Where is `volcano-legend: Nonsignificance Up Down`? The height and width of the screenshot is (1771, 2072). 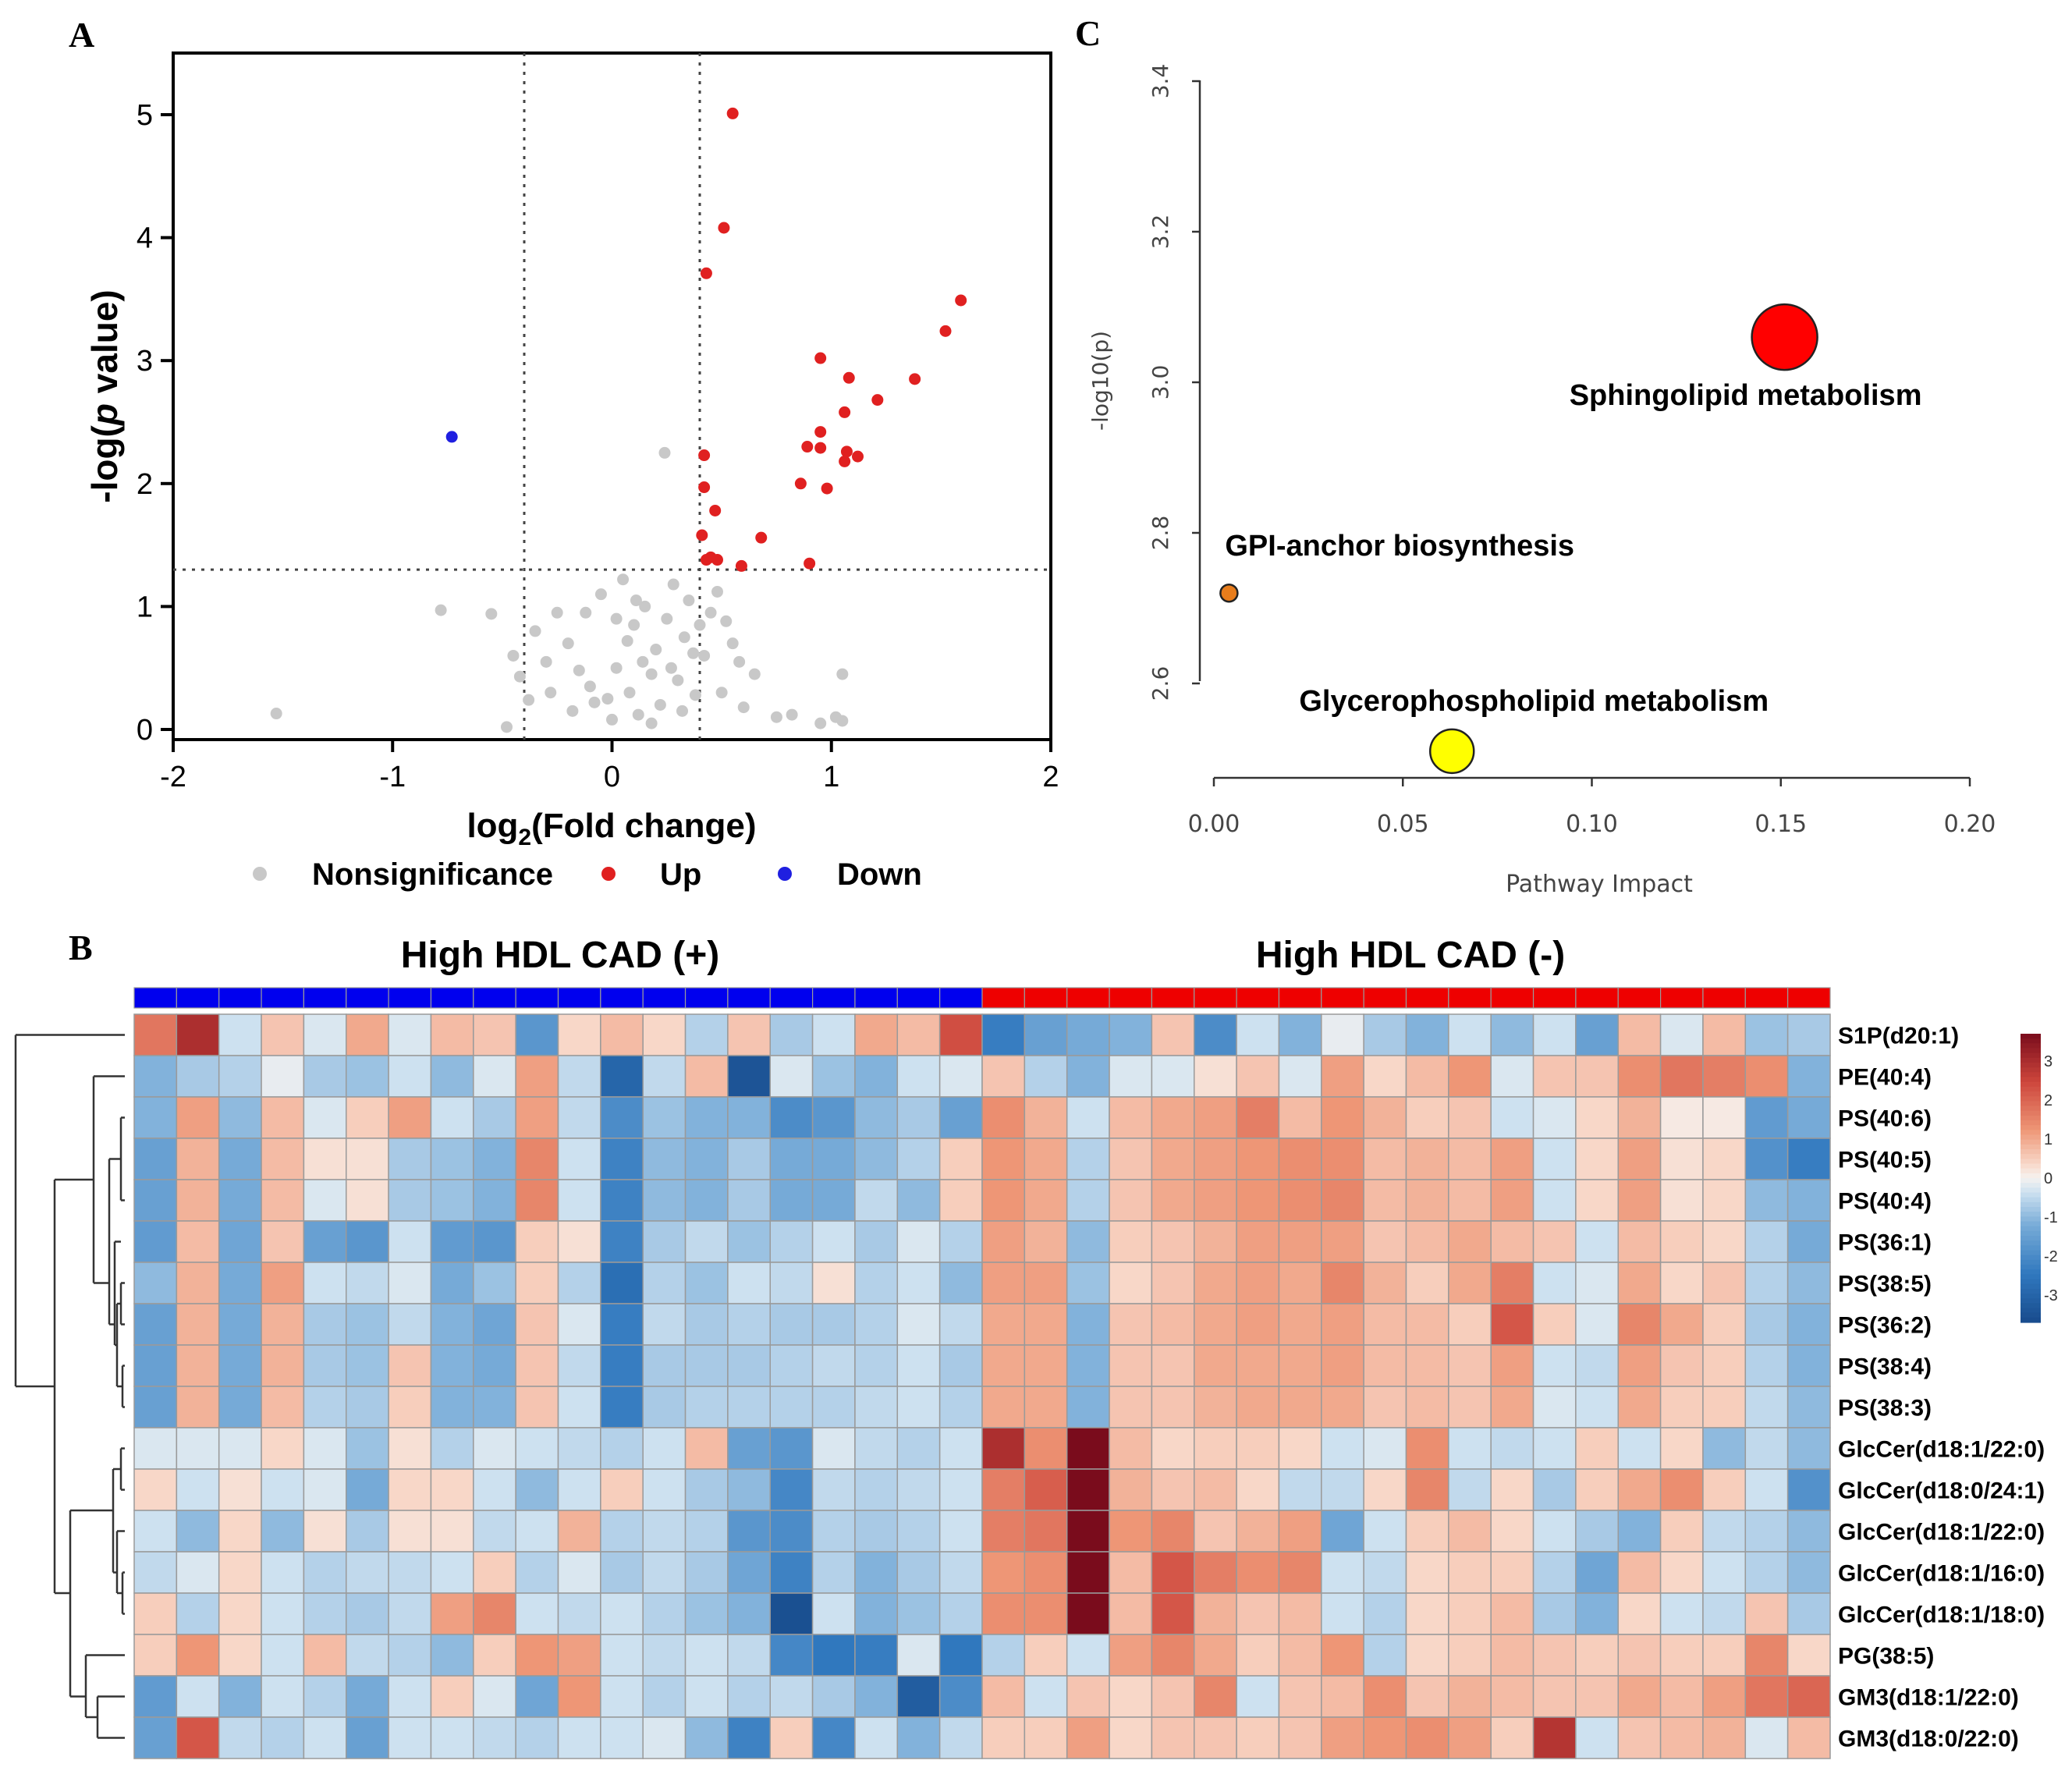
volcano-legend: Nonsignificance Up Down is located at coordinates (588, 874).